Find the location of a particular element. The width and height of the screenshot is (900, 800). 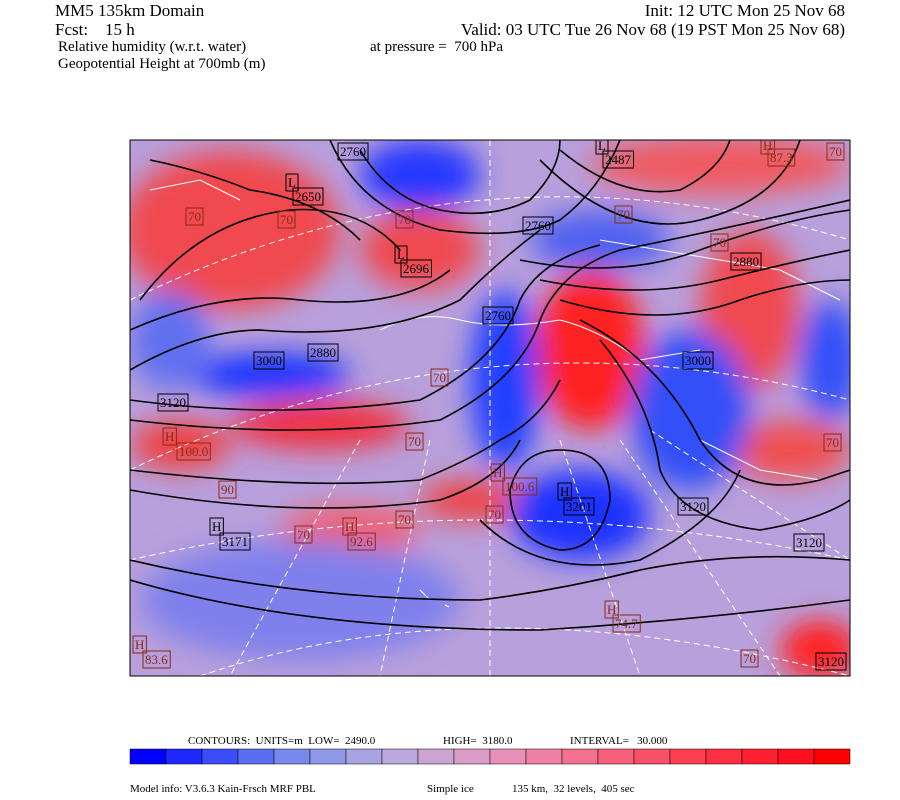

model-resolution: 135 km, 32 levels, 405 sec is located at coordinates (573, 789).